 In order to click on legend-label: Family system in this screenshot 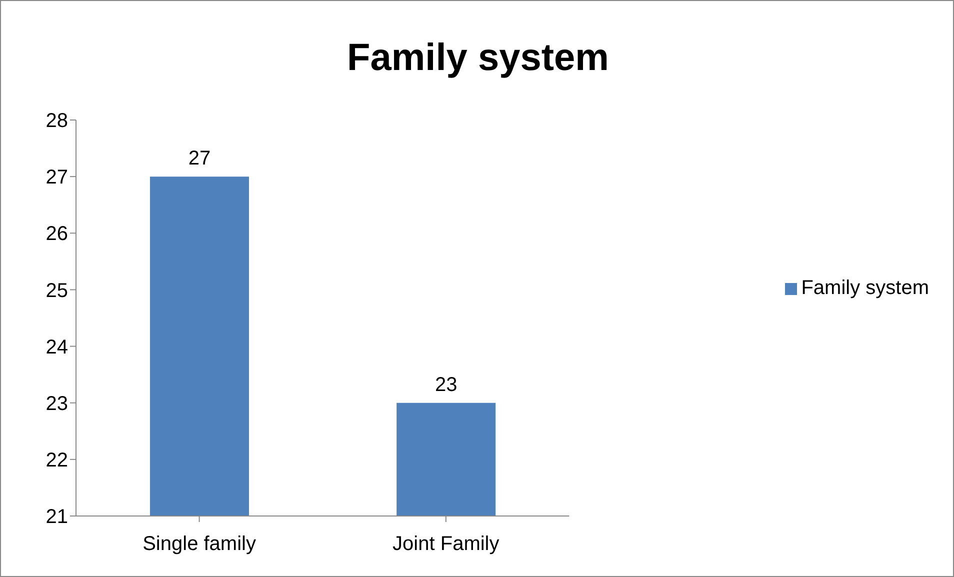, I will do `click(865, 288)`.